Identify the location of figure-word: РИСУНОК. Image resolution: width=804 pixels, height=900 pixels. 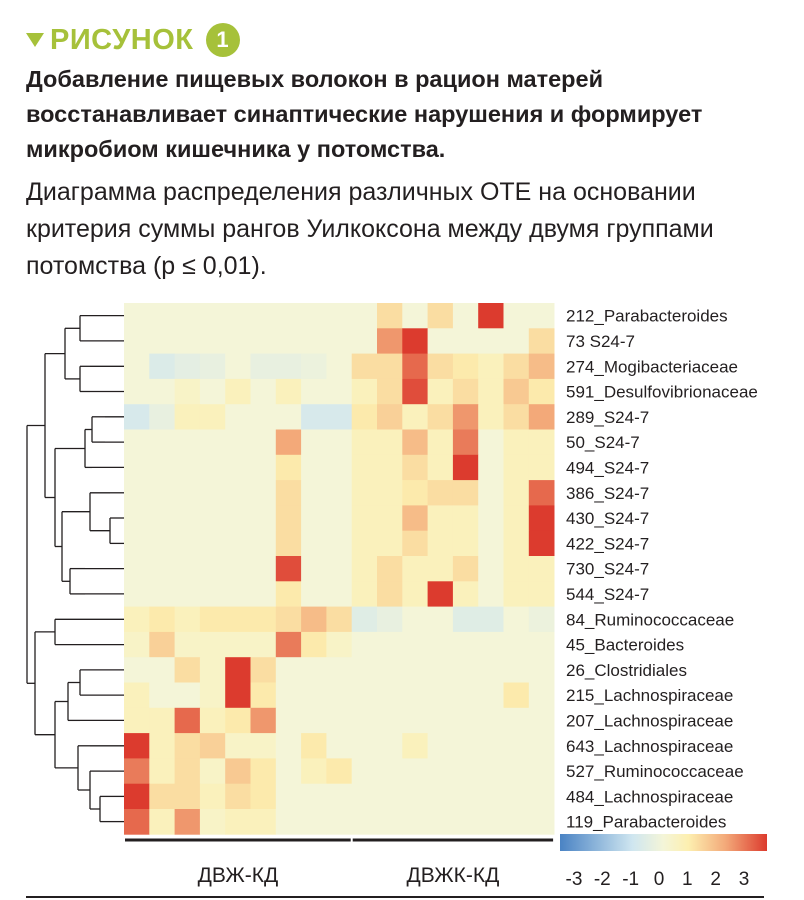
(122, 39).